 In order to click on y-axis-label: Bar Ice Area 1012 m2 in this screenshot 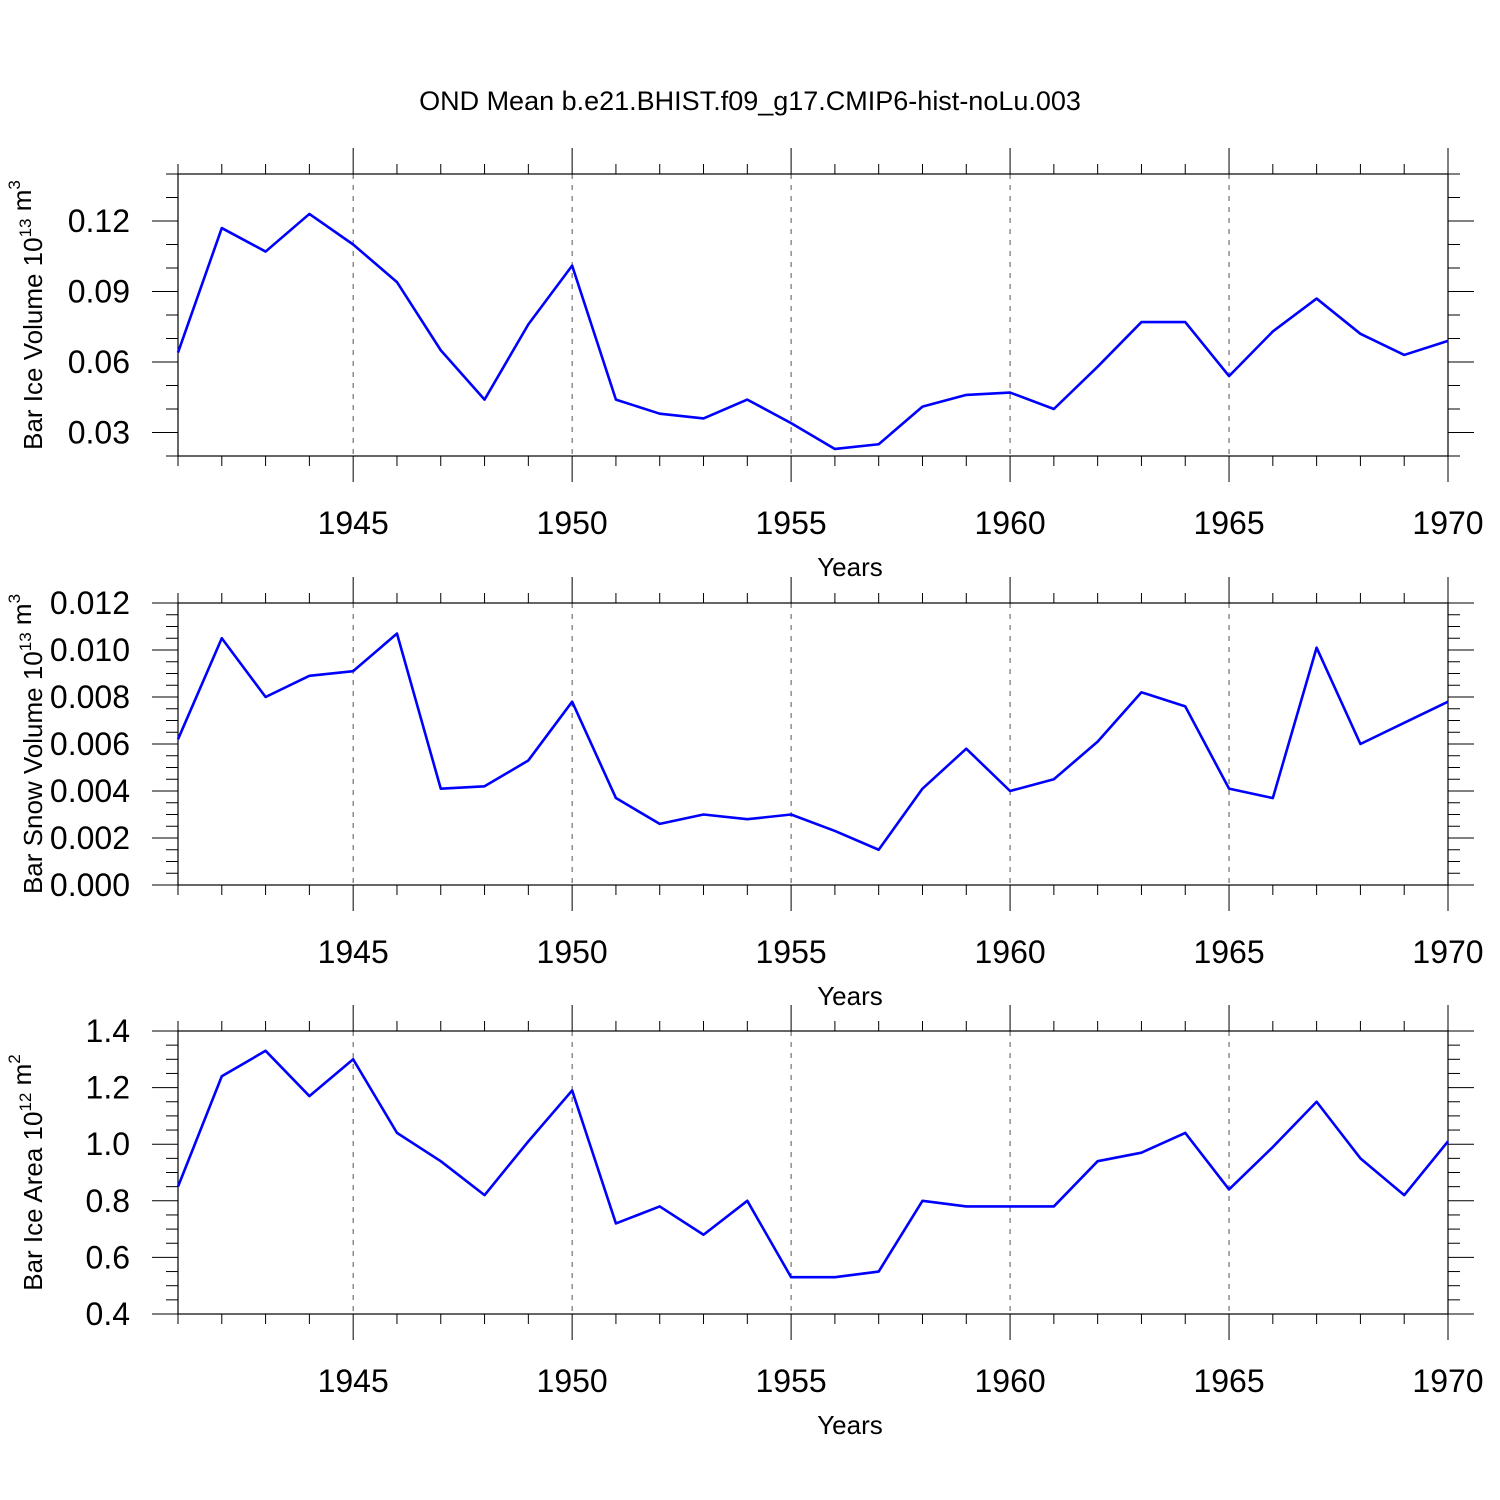, I will do `click(26, 1172)`.